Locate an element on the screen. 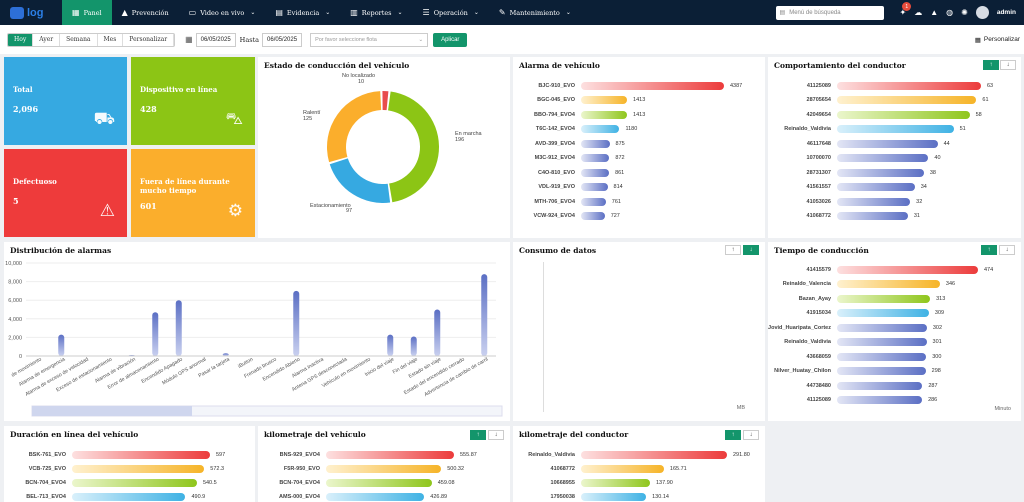 The width and height of the screenshot is (1024, 502). bar-row: BJC-910_EVO 4387 is located at coordinates (640, 85).